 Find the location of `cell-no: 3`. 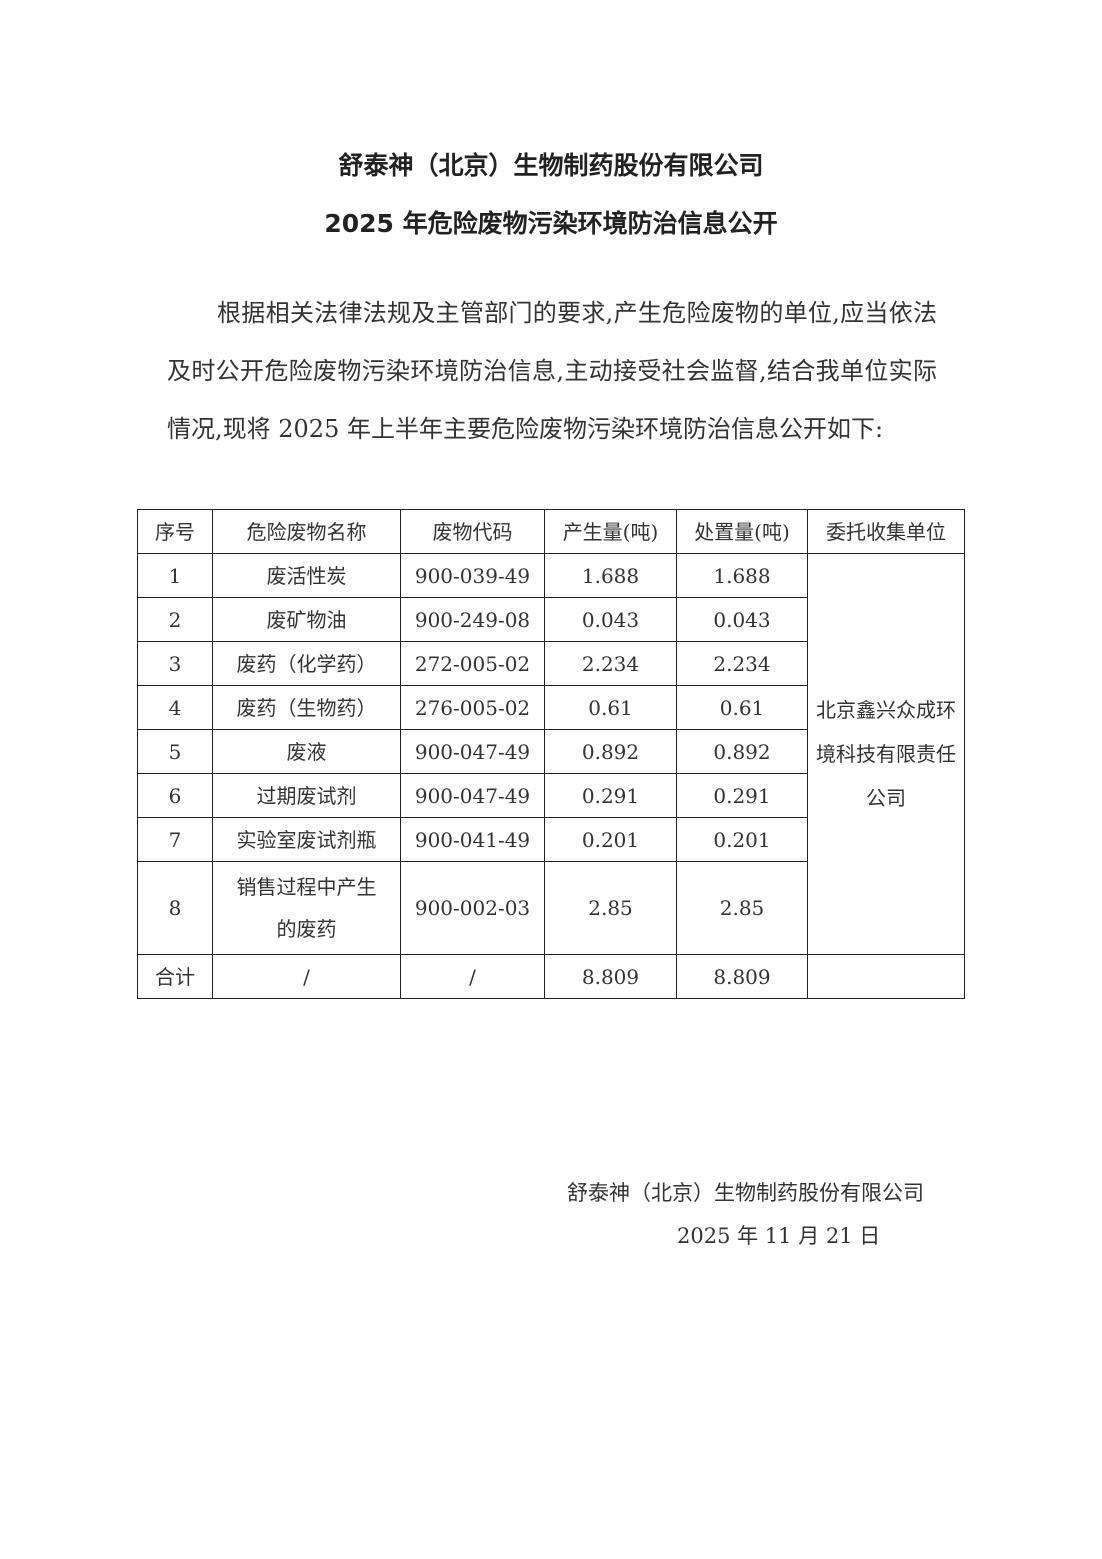

cell-no: 3 is located at coordinates (175, 663).